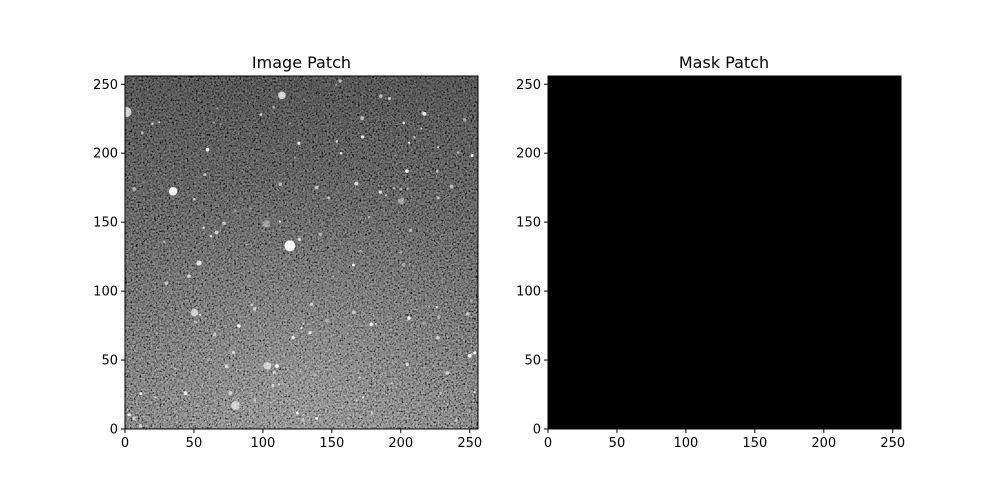 The height and width of the screenshot is (500, 1000). I want to click on image-patch-xtick-label: 200, so click(400, 443).